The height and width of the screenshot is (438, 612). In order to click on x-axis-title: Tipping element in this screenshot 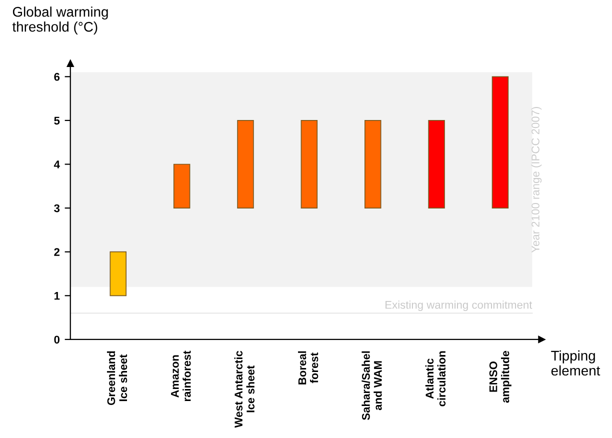, I will do `click(575, 363)`.